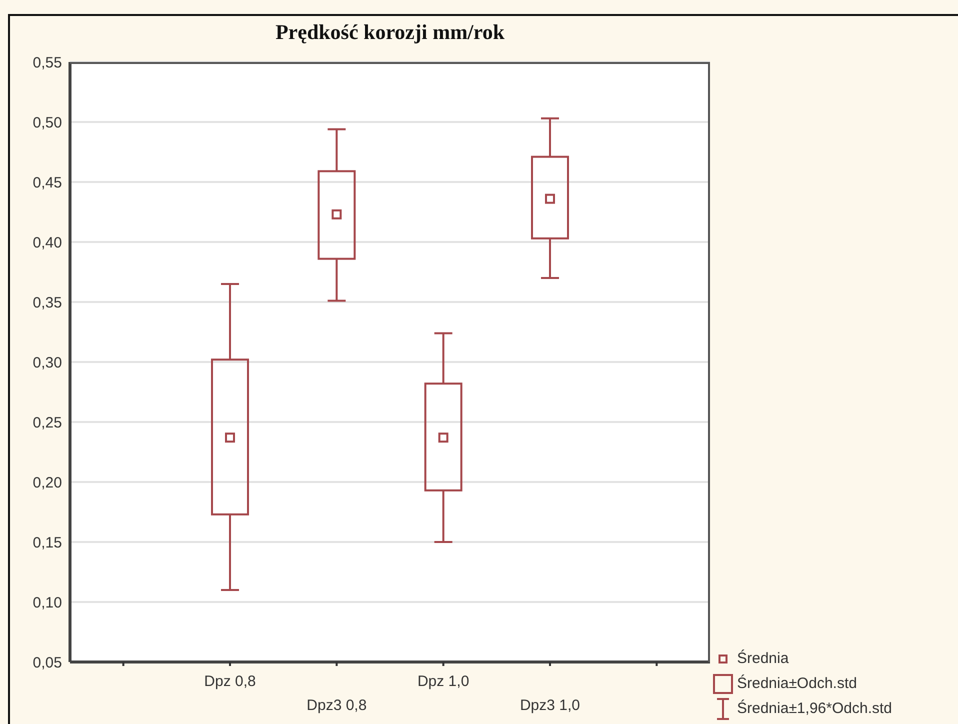 The image size is (958, 724). What do you see at coordinates (47, 303) in the screenshot?
I see `y-tick-label: 0,35` at bounding box center [47, 303].